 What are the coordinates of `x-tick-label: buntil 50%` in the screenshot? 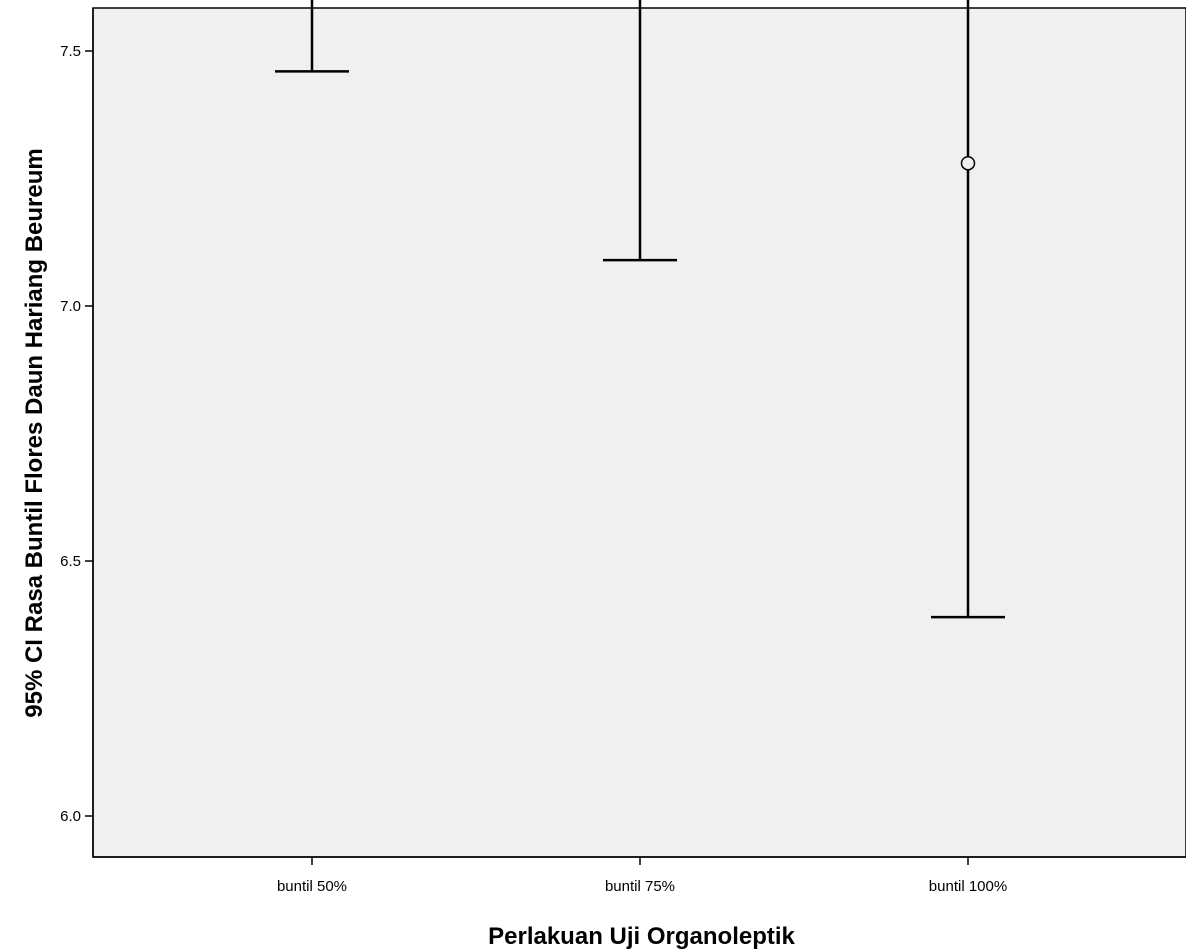 It's located at (312, 886).